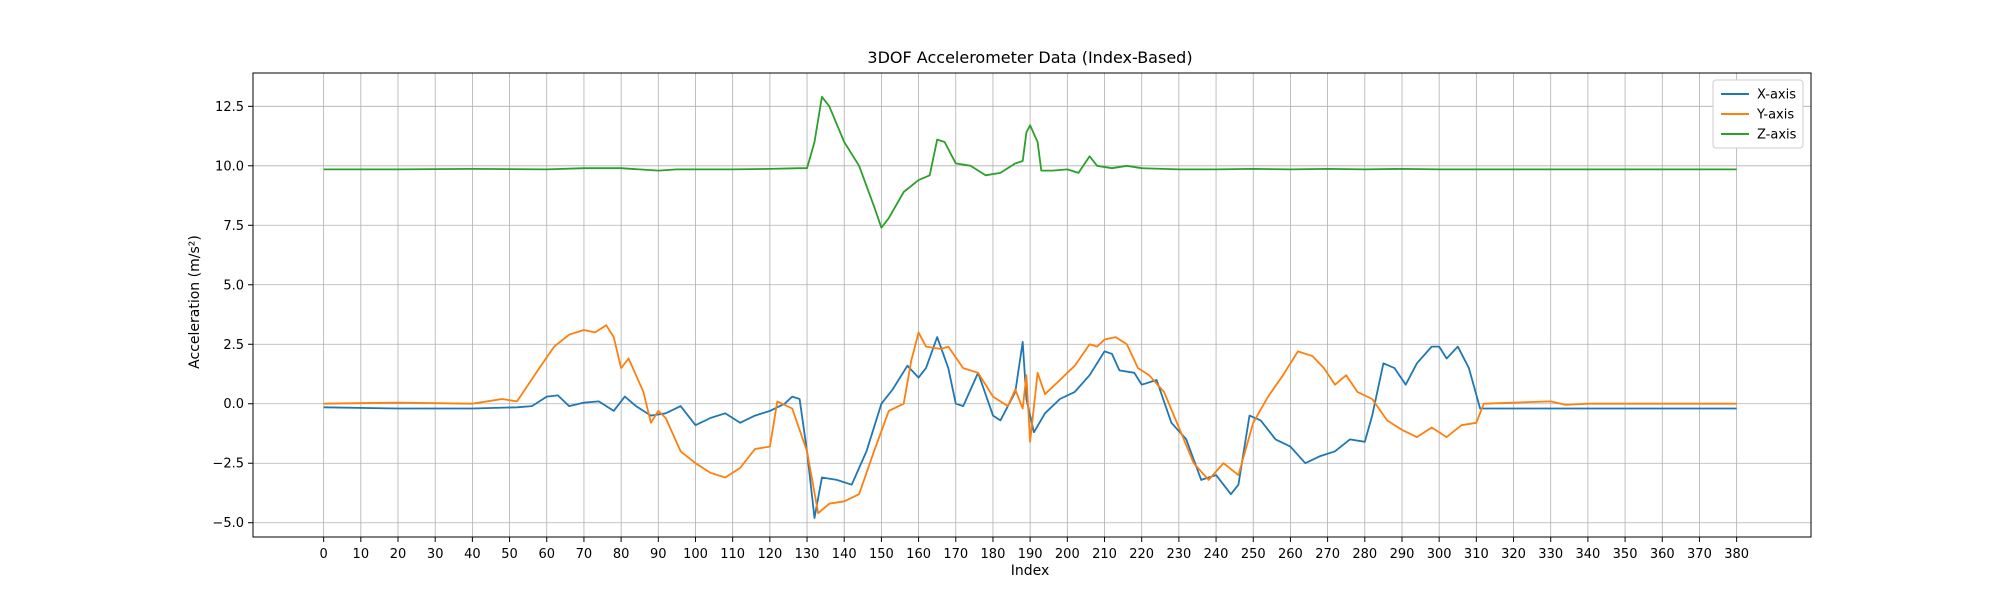 This screenshot has height=600, width=2000. What do you see at coordinates (1439, 554) in the screenshot?
I see `x-tick-label: 300` at bounding box center [1439, 554].